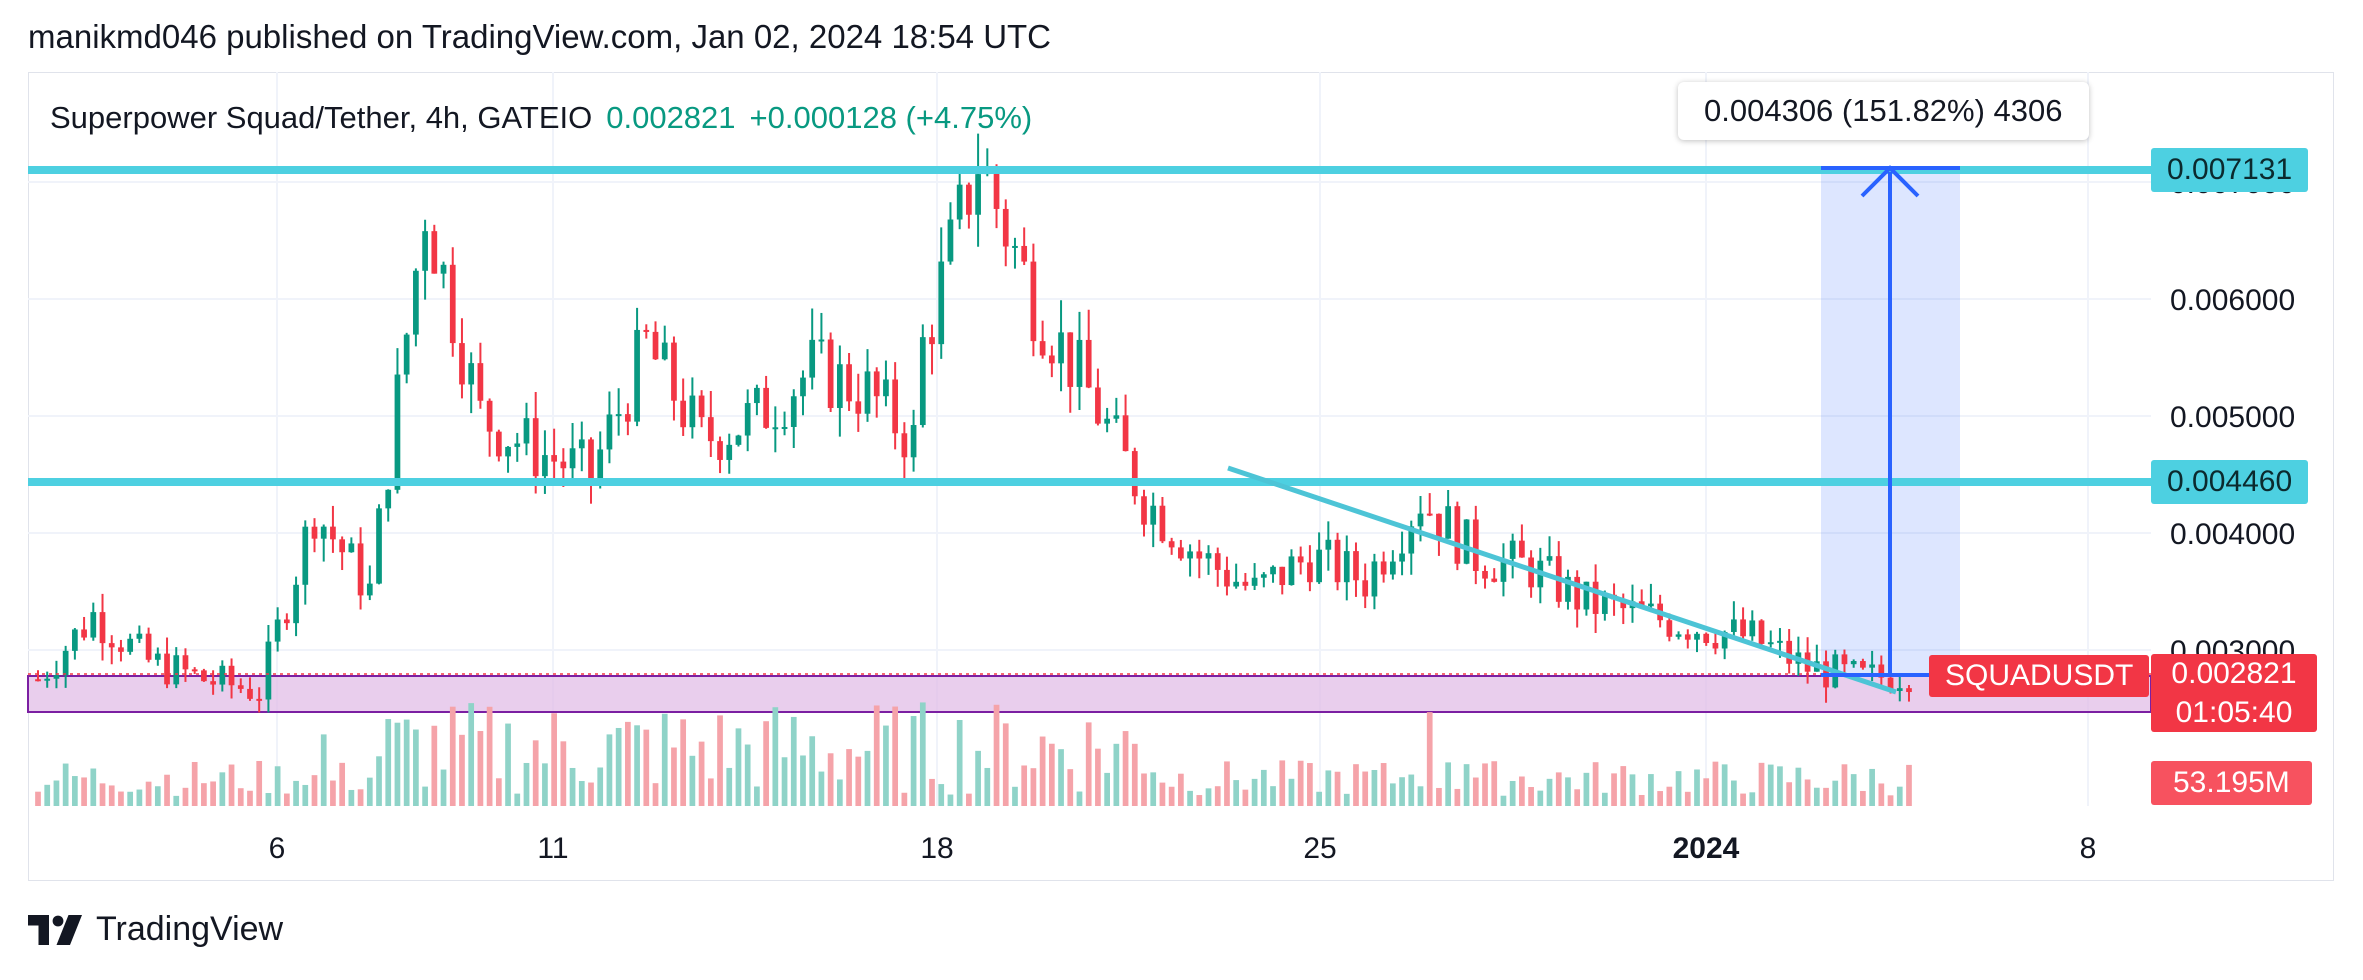 This screenshot has width=2363, height=980. I want to click on last-price-text: 0.002821, so click(671, 117).